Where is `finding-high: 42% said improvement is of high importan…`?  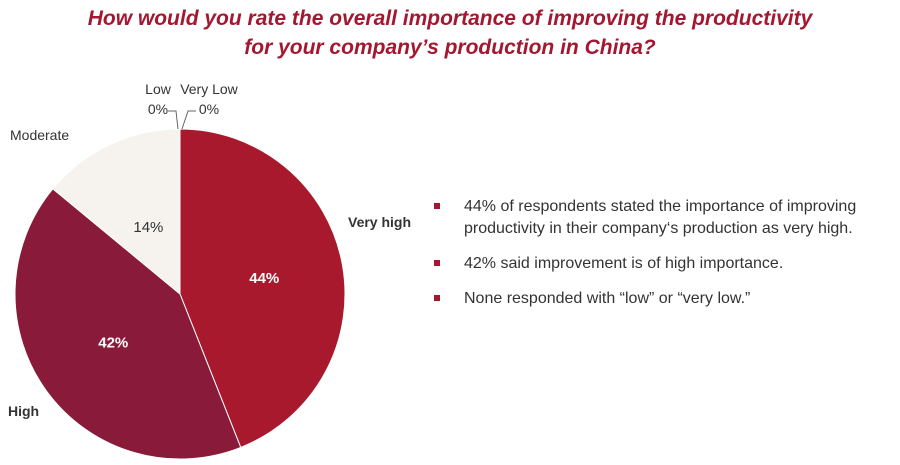 finding-high: 42% said improvement is of high importan… is located at coordinates (662, 264).